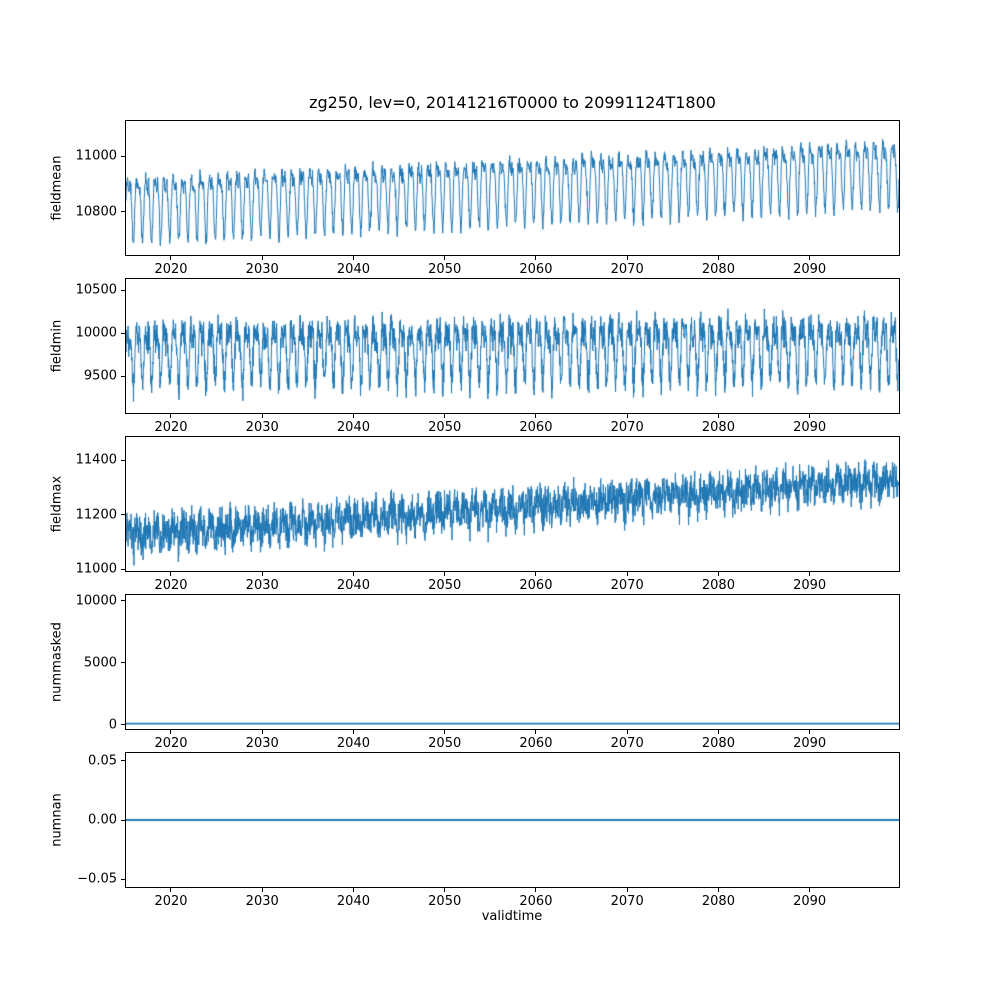 This screenshot has height=1000, width=1000. What do you see at coordinates (57, 188) in the screenshot?
I see `y-axis-label-fieldmean: fieldmean` at bounding box center [57, 188].